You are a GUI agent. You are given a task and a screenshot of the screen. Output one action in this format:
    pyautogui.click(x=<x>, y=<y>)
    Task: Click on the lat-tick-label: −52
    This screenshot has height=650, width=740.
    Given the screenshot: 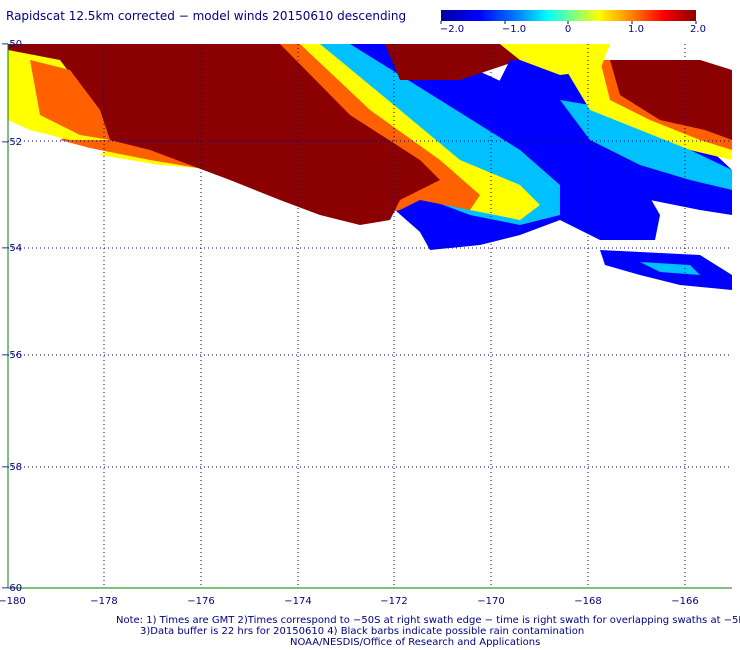 What is the action you would take?
    pyautogui.click(x=11, y=142)
    